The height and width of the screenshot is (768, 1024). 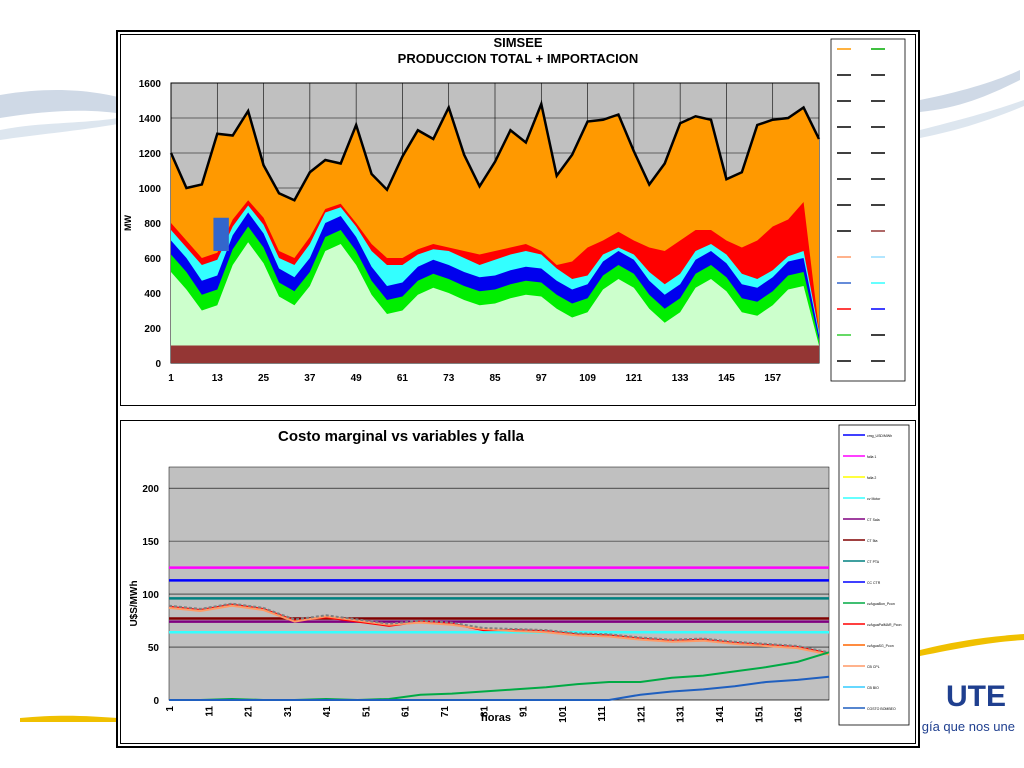 What do you see at coordinates (872, 541) in the screenshot?
I see `legend-entry-label: CT 5ta` at bounding box center [872, 541].